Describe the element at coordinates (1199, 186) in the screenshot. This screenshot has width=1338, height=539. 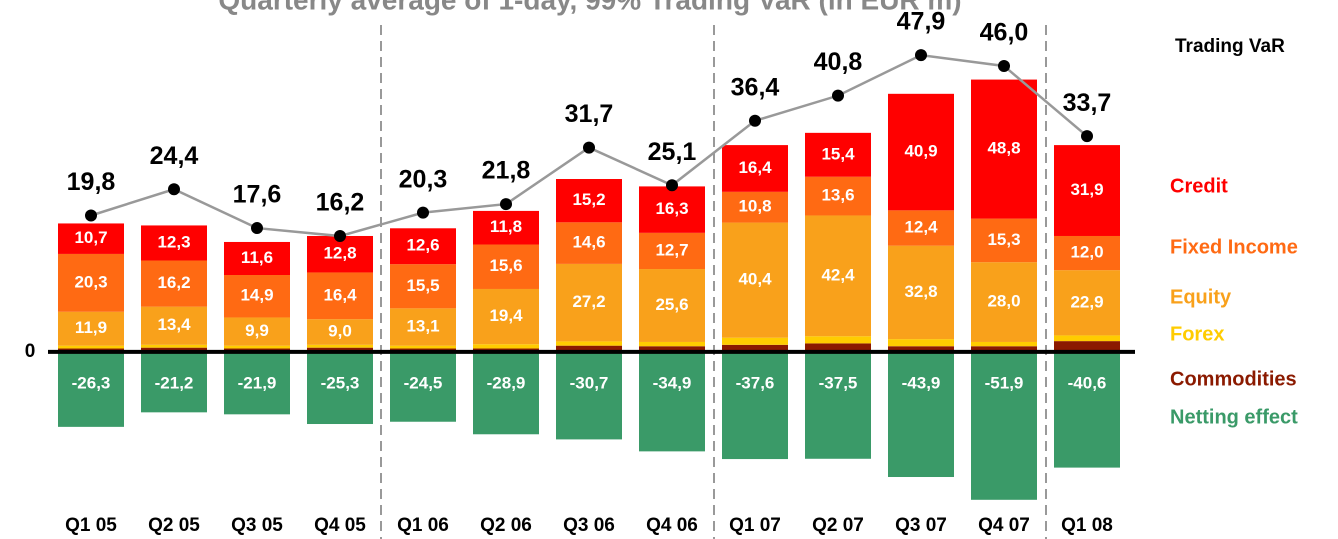
I see `legend-entry: Credit` at that location.